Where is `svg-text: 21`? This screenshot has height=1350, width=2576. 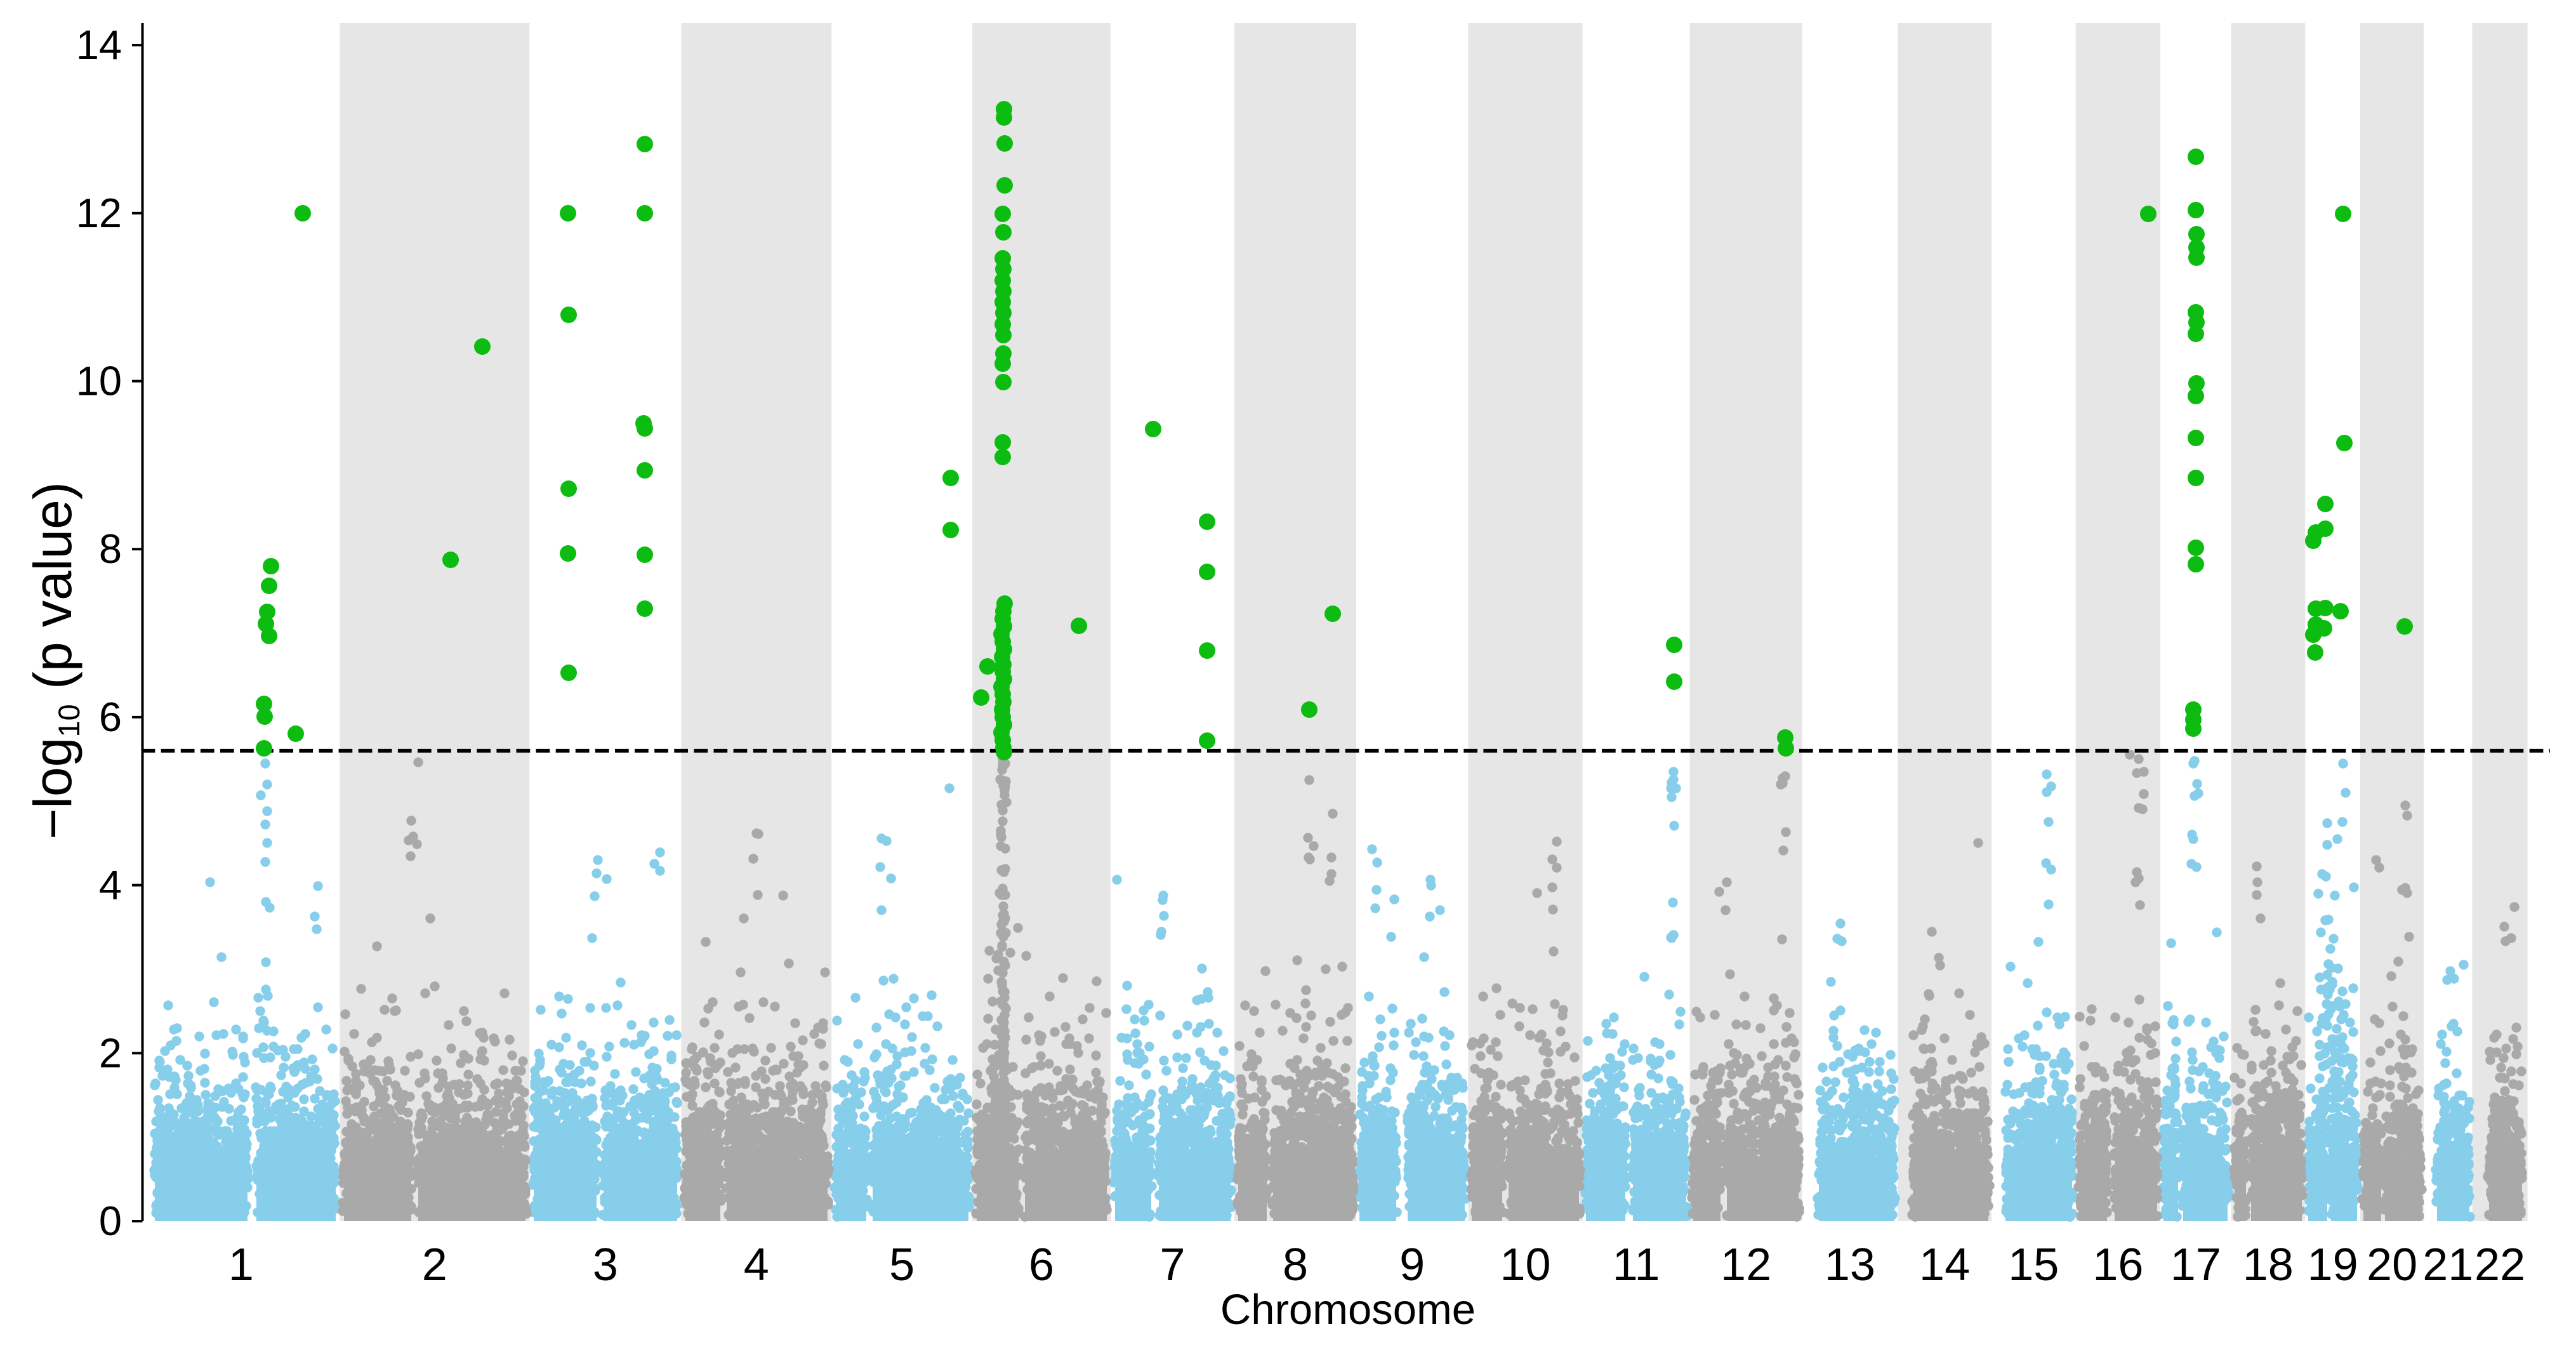 svg-text: 21 is located at coordinates (2447, 1265).